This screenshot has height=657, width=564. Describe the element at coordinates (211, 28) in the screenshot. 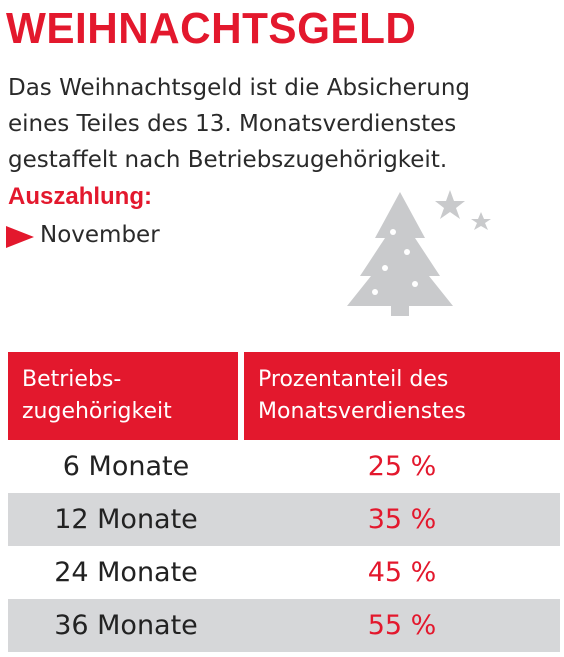

I see `title: WEIHNACHTSGELD` at that location.